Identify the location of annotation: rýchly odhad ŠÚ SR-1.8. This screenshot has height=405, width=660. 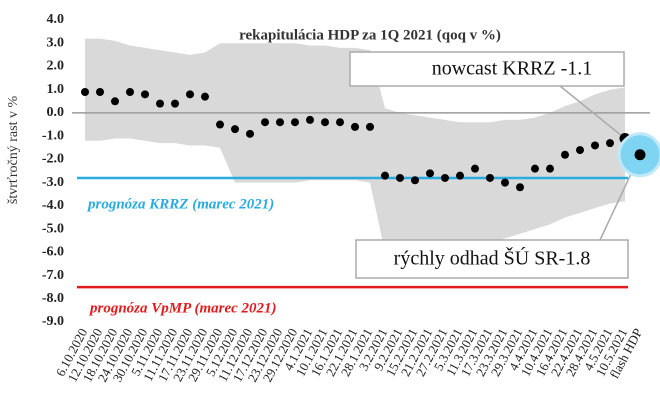
(492, 258).